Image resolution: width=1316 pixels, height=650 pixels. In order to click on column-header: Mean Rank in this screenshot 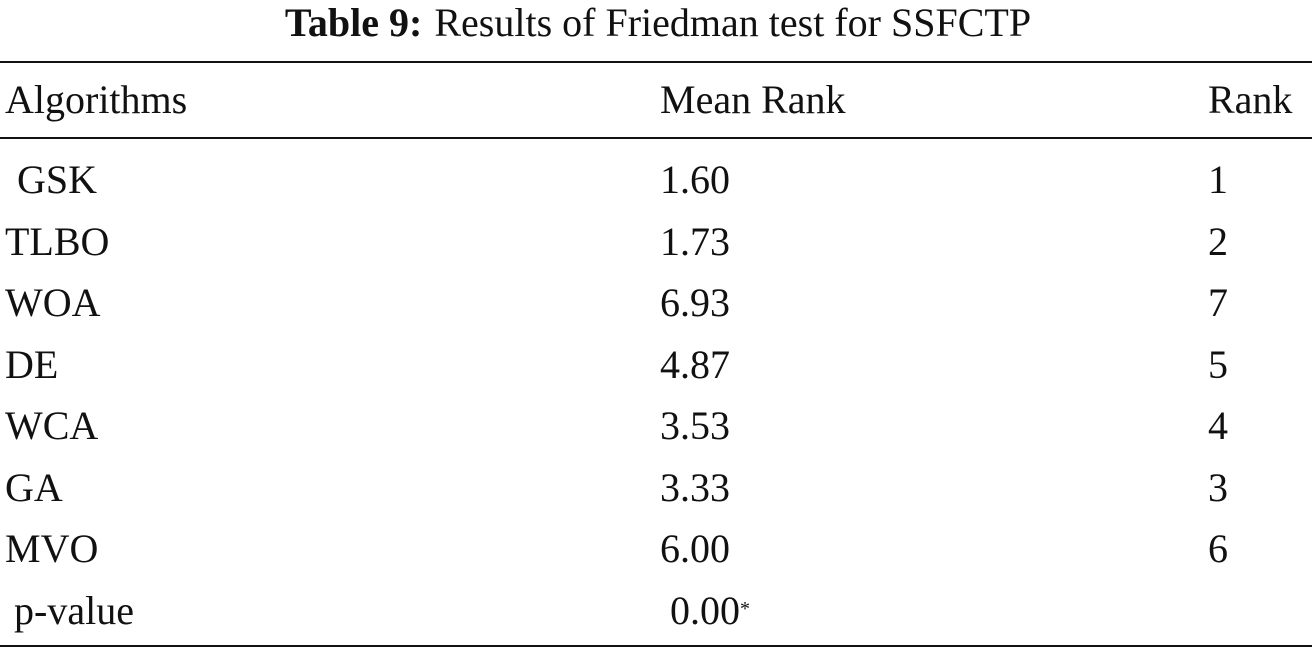, I will do `click(753, 99)`.